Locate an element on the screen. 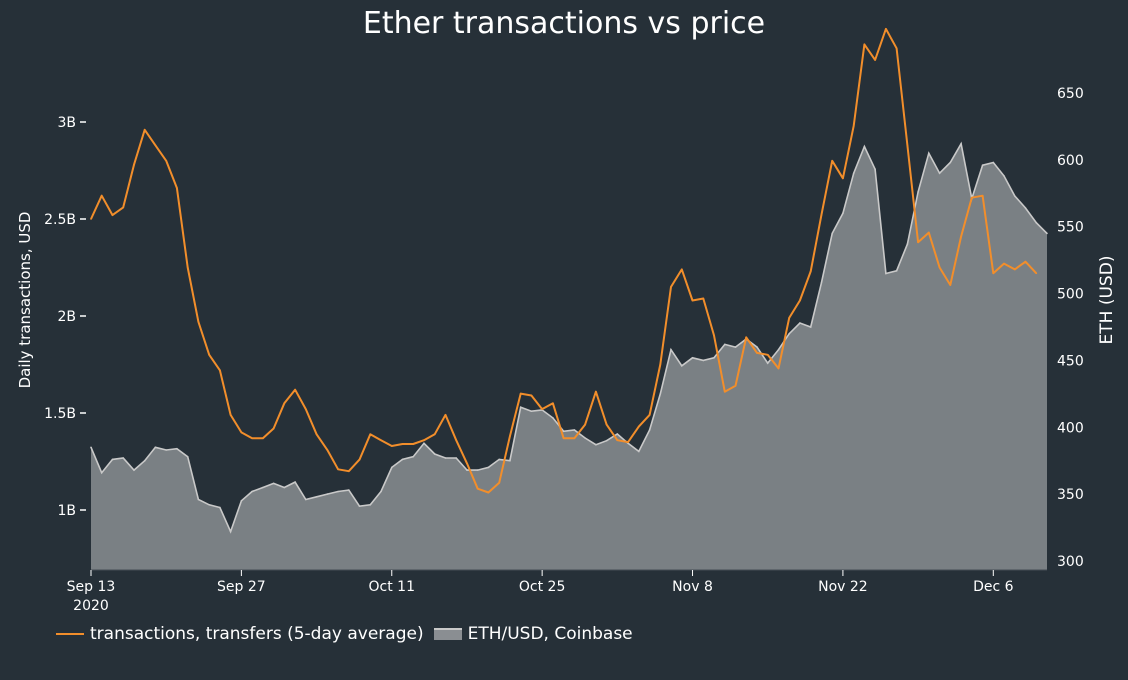 Image resolution: width=1128 pixels, height=680 pixels. y-axis-right-title: ETH (USD) is located at coordinates (1107, 300).